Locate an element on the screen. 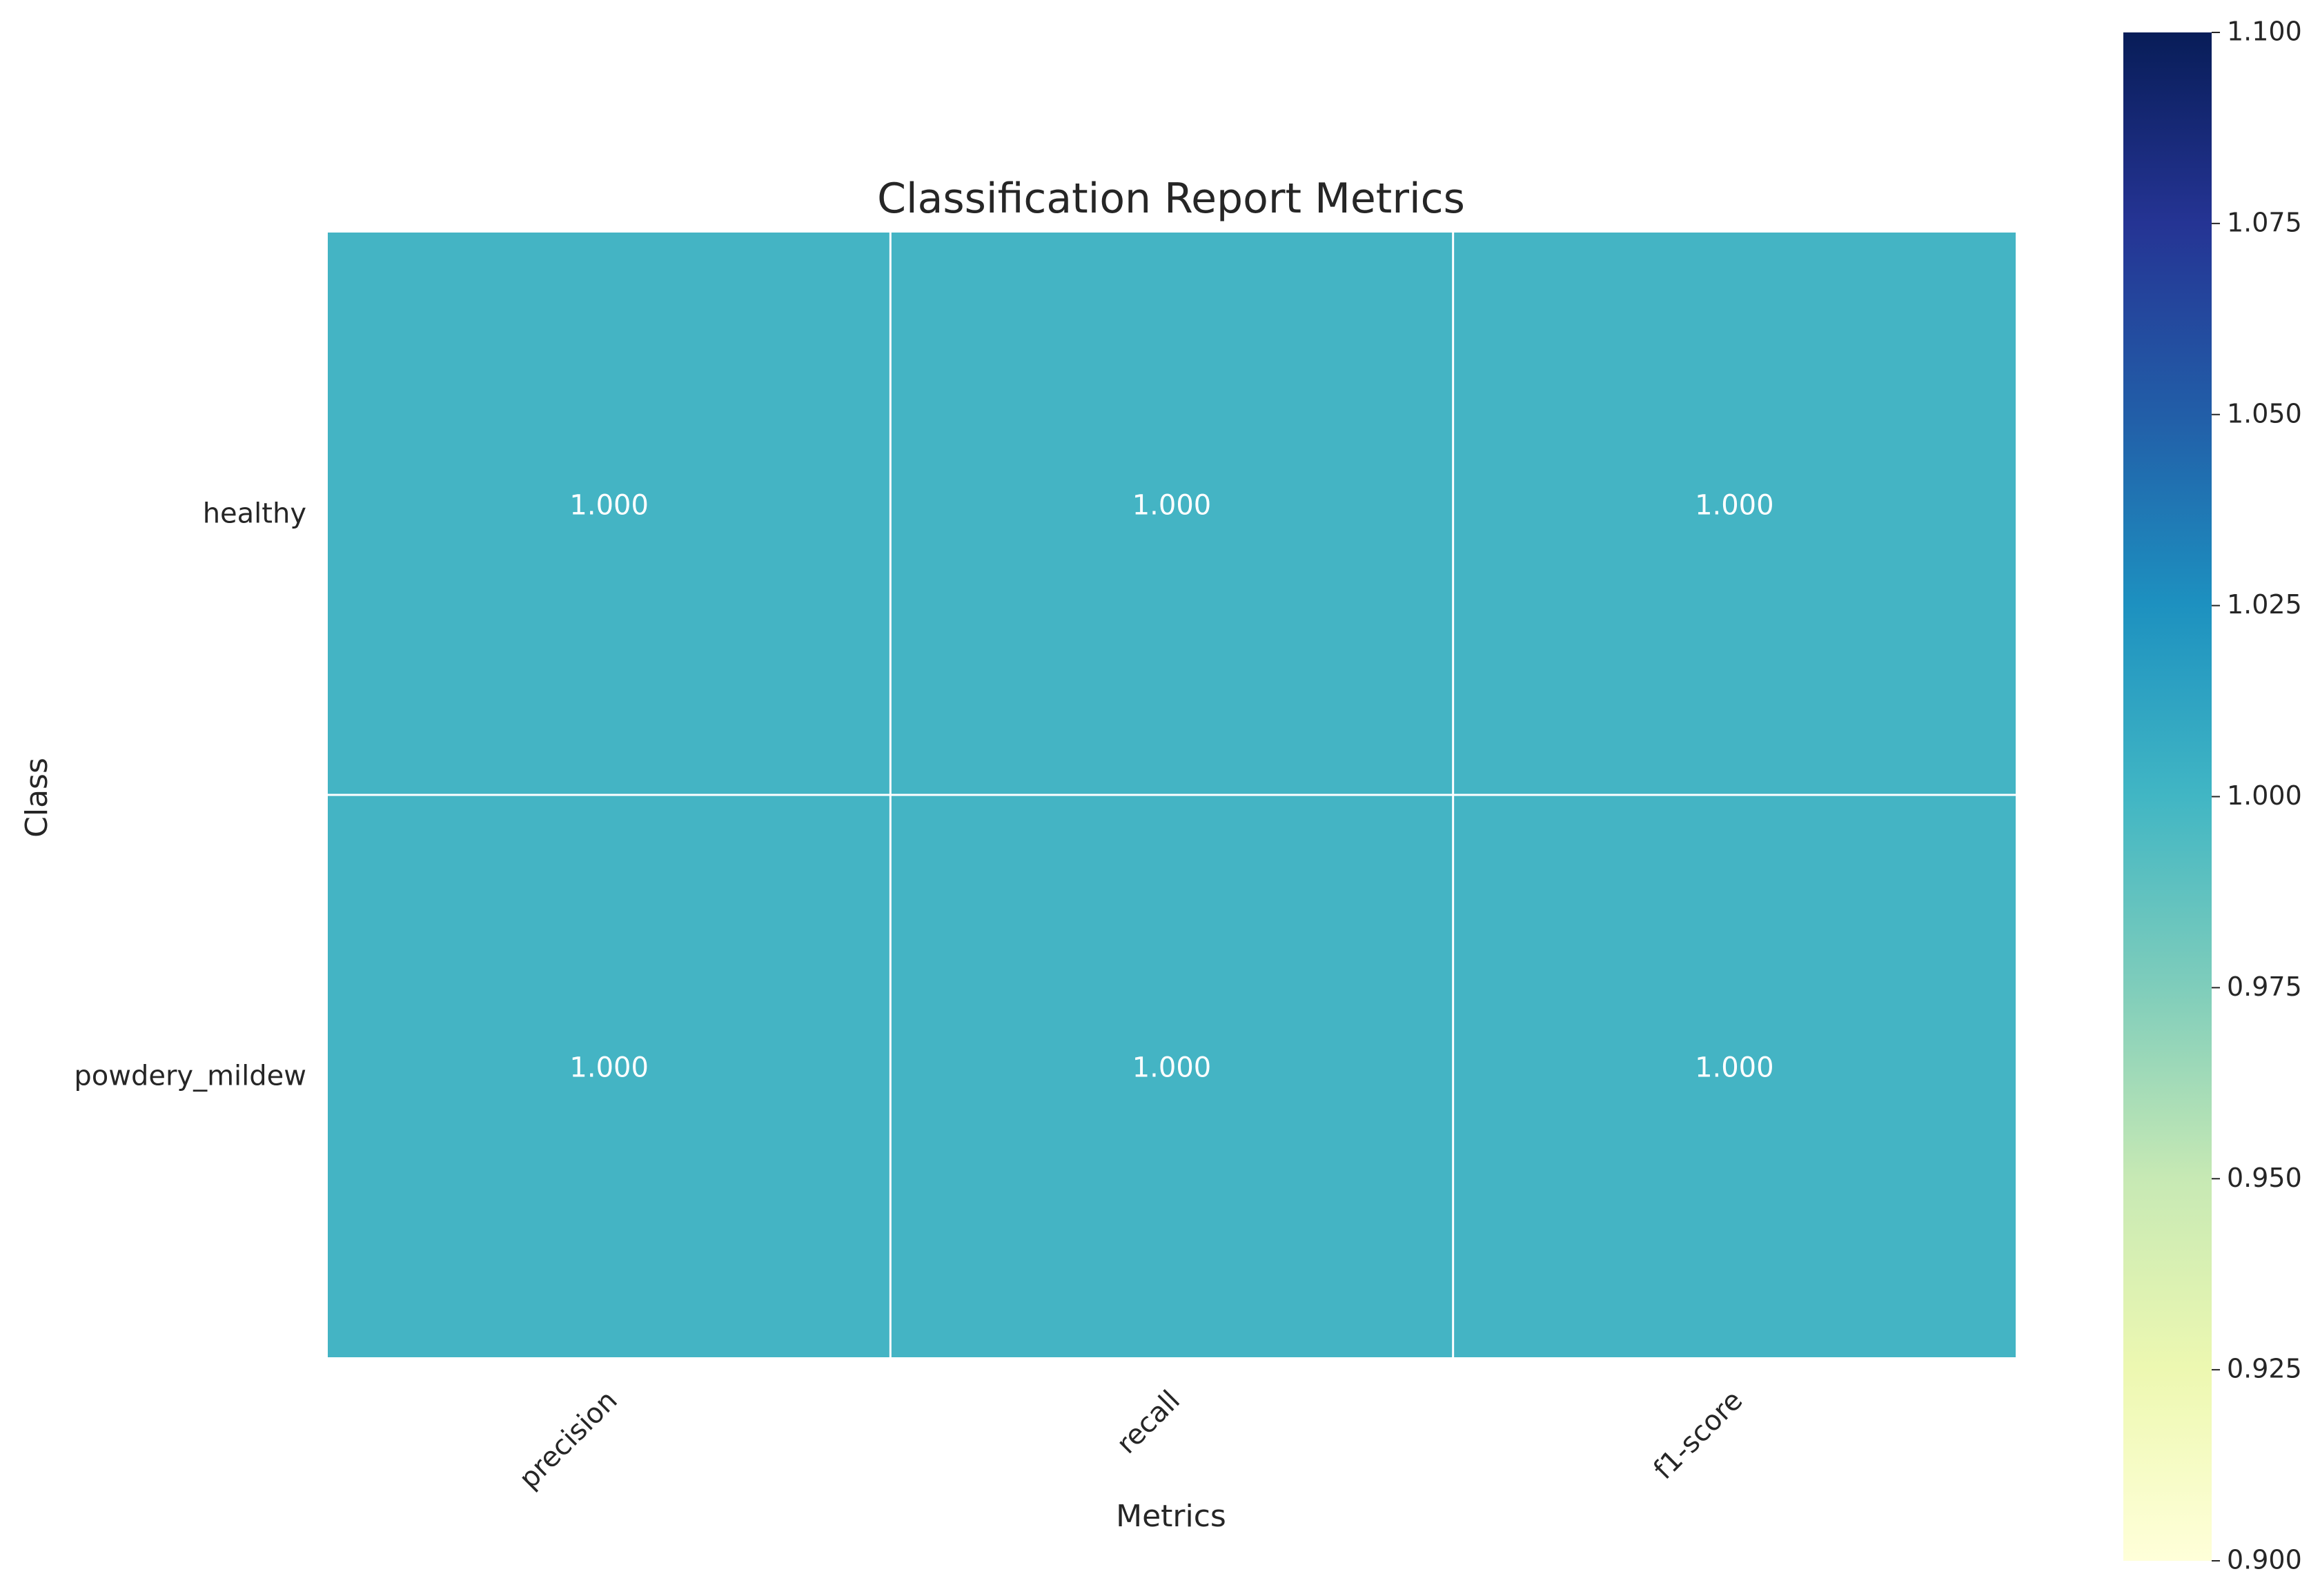  heatmap-cell-powdery_mildew-recall is located at coordinates (1171, 1076).